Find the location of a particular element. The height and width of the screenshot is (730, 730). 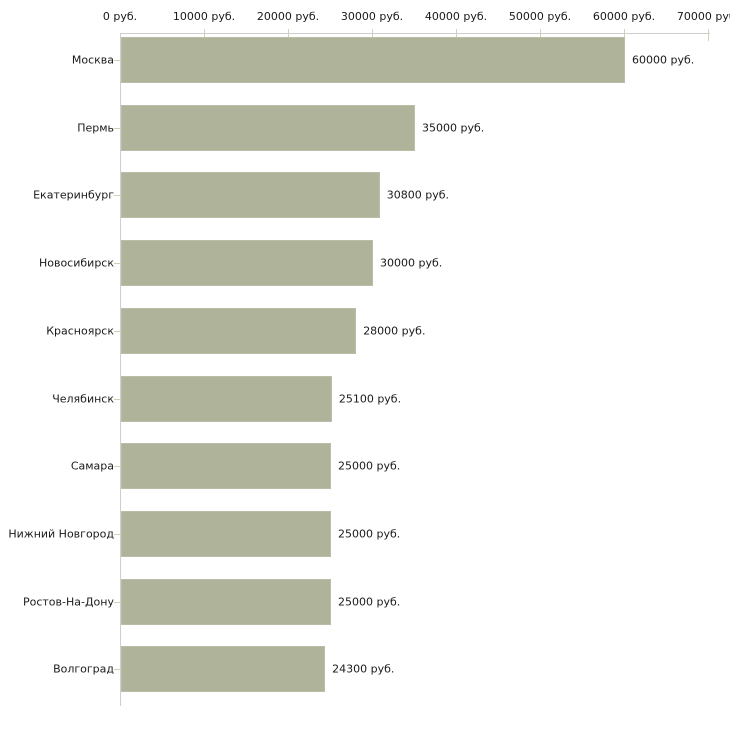

category-label: Москва is located at coordinates (92, 60).